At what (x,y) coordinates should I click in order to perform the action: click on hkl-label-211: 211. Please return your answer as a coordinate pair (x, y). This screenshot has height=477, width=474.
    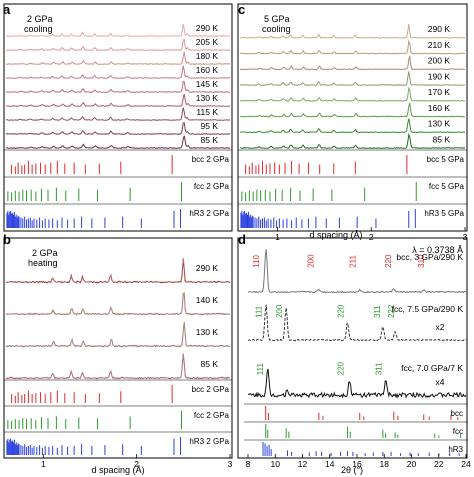
    Looking at the image, I should click on (353, 260).